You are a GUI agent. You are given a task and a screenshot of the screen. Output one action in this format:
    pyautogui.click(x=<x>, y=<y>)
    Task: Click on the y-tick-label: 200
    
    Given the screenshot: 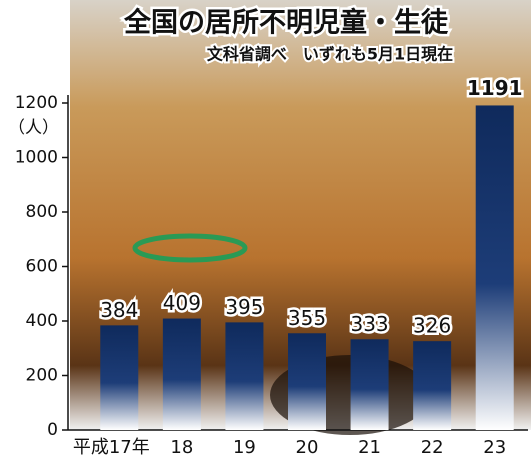 What is the action you would take?
    pyautogui.click(x=42, y=376)
    